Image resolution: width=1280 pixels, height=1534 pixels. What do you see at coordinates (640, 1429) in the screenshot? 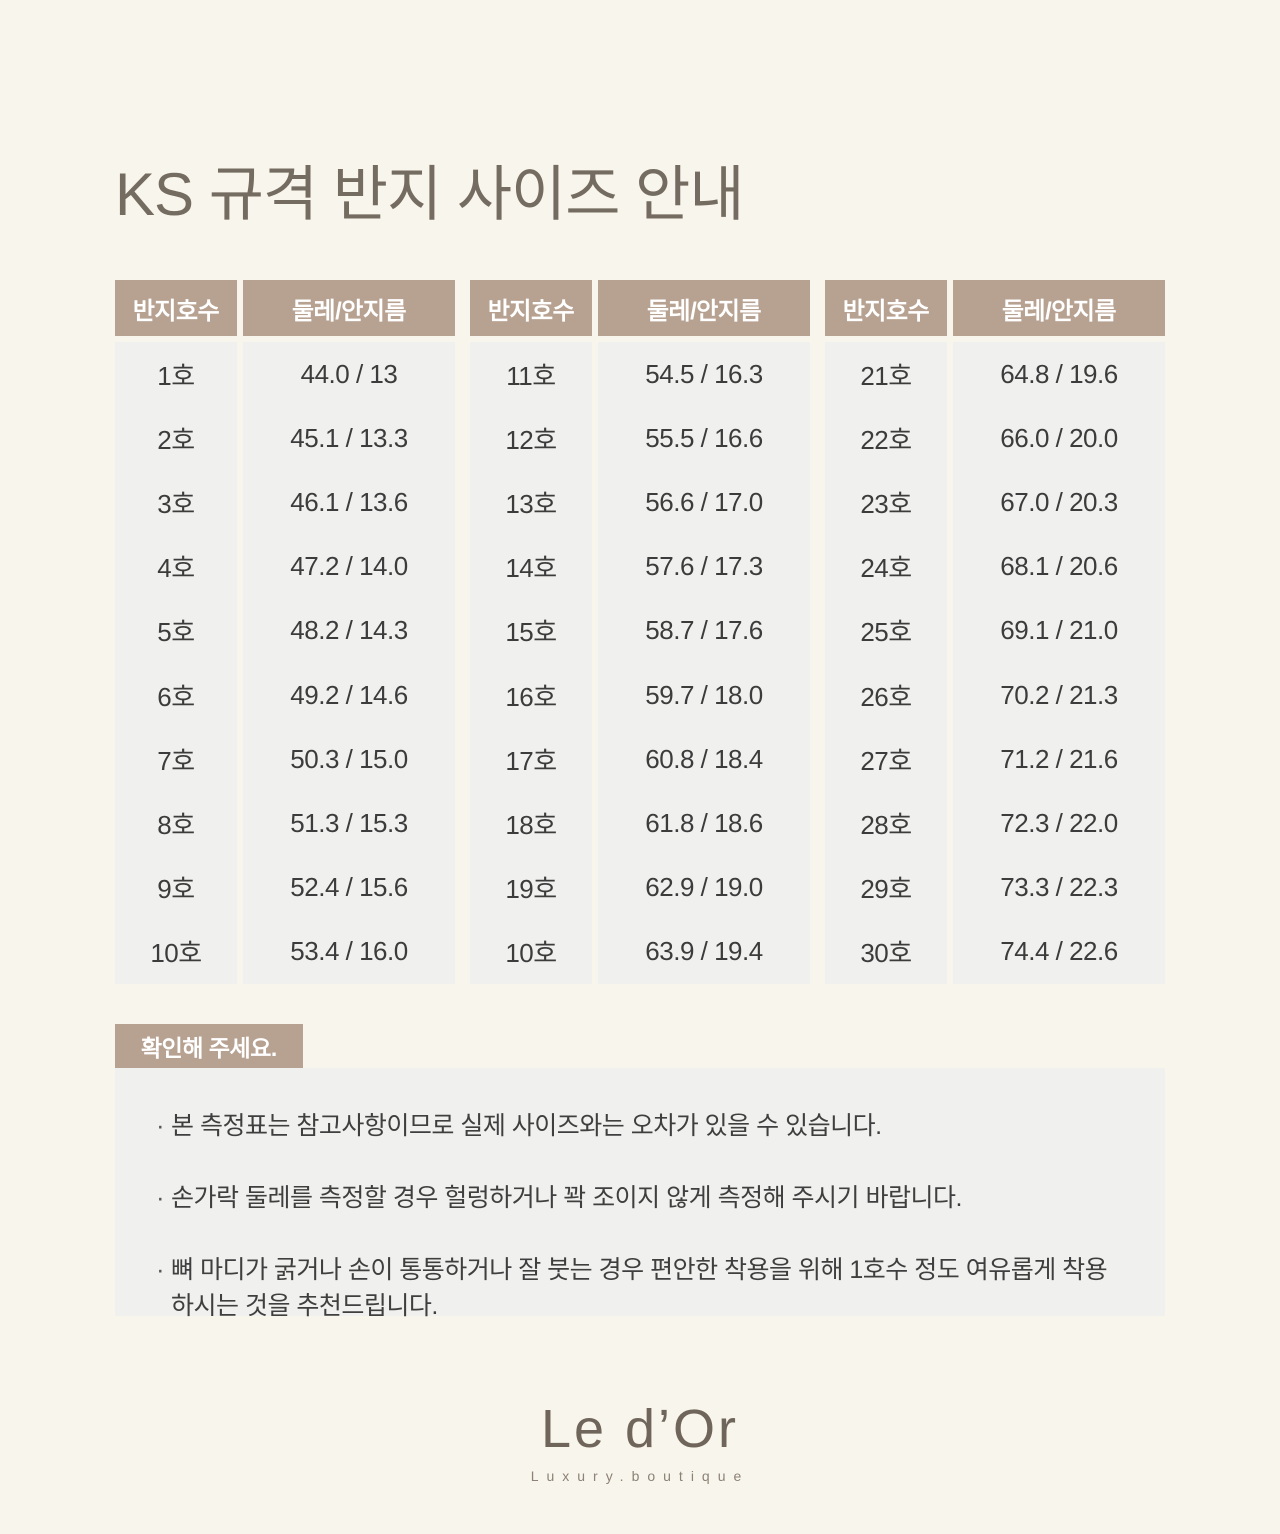
I see `brand-logo: Le d’Or` at bounding box center [640, 1429].